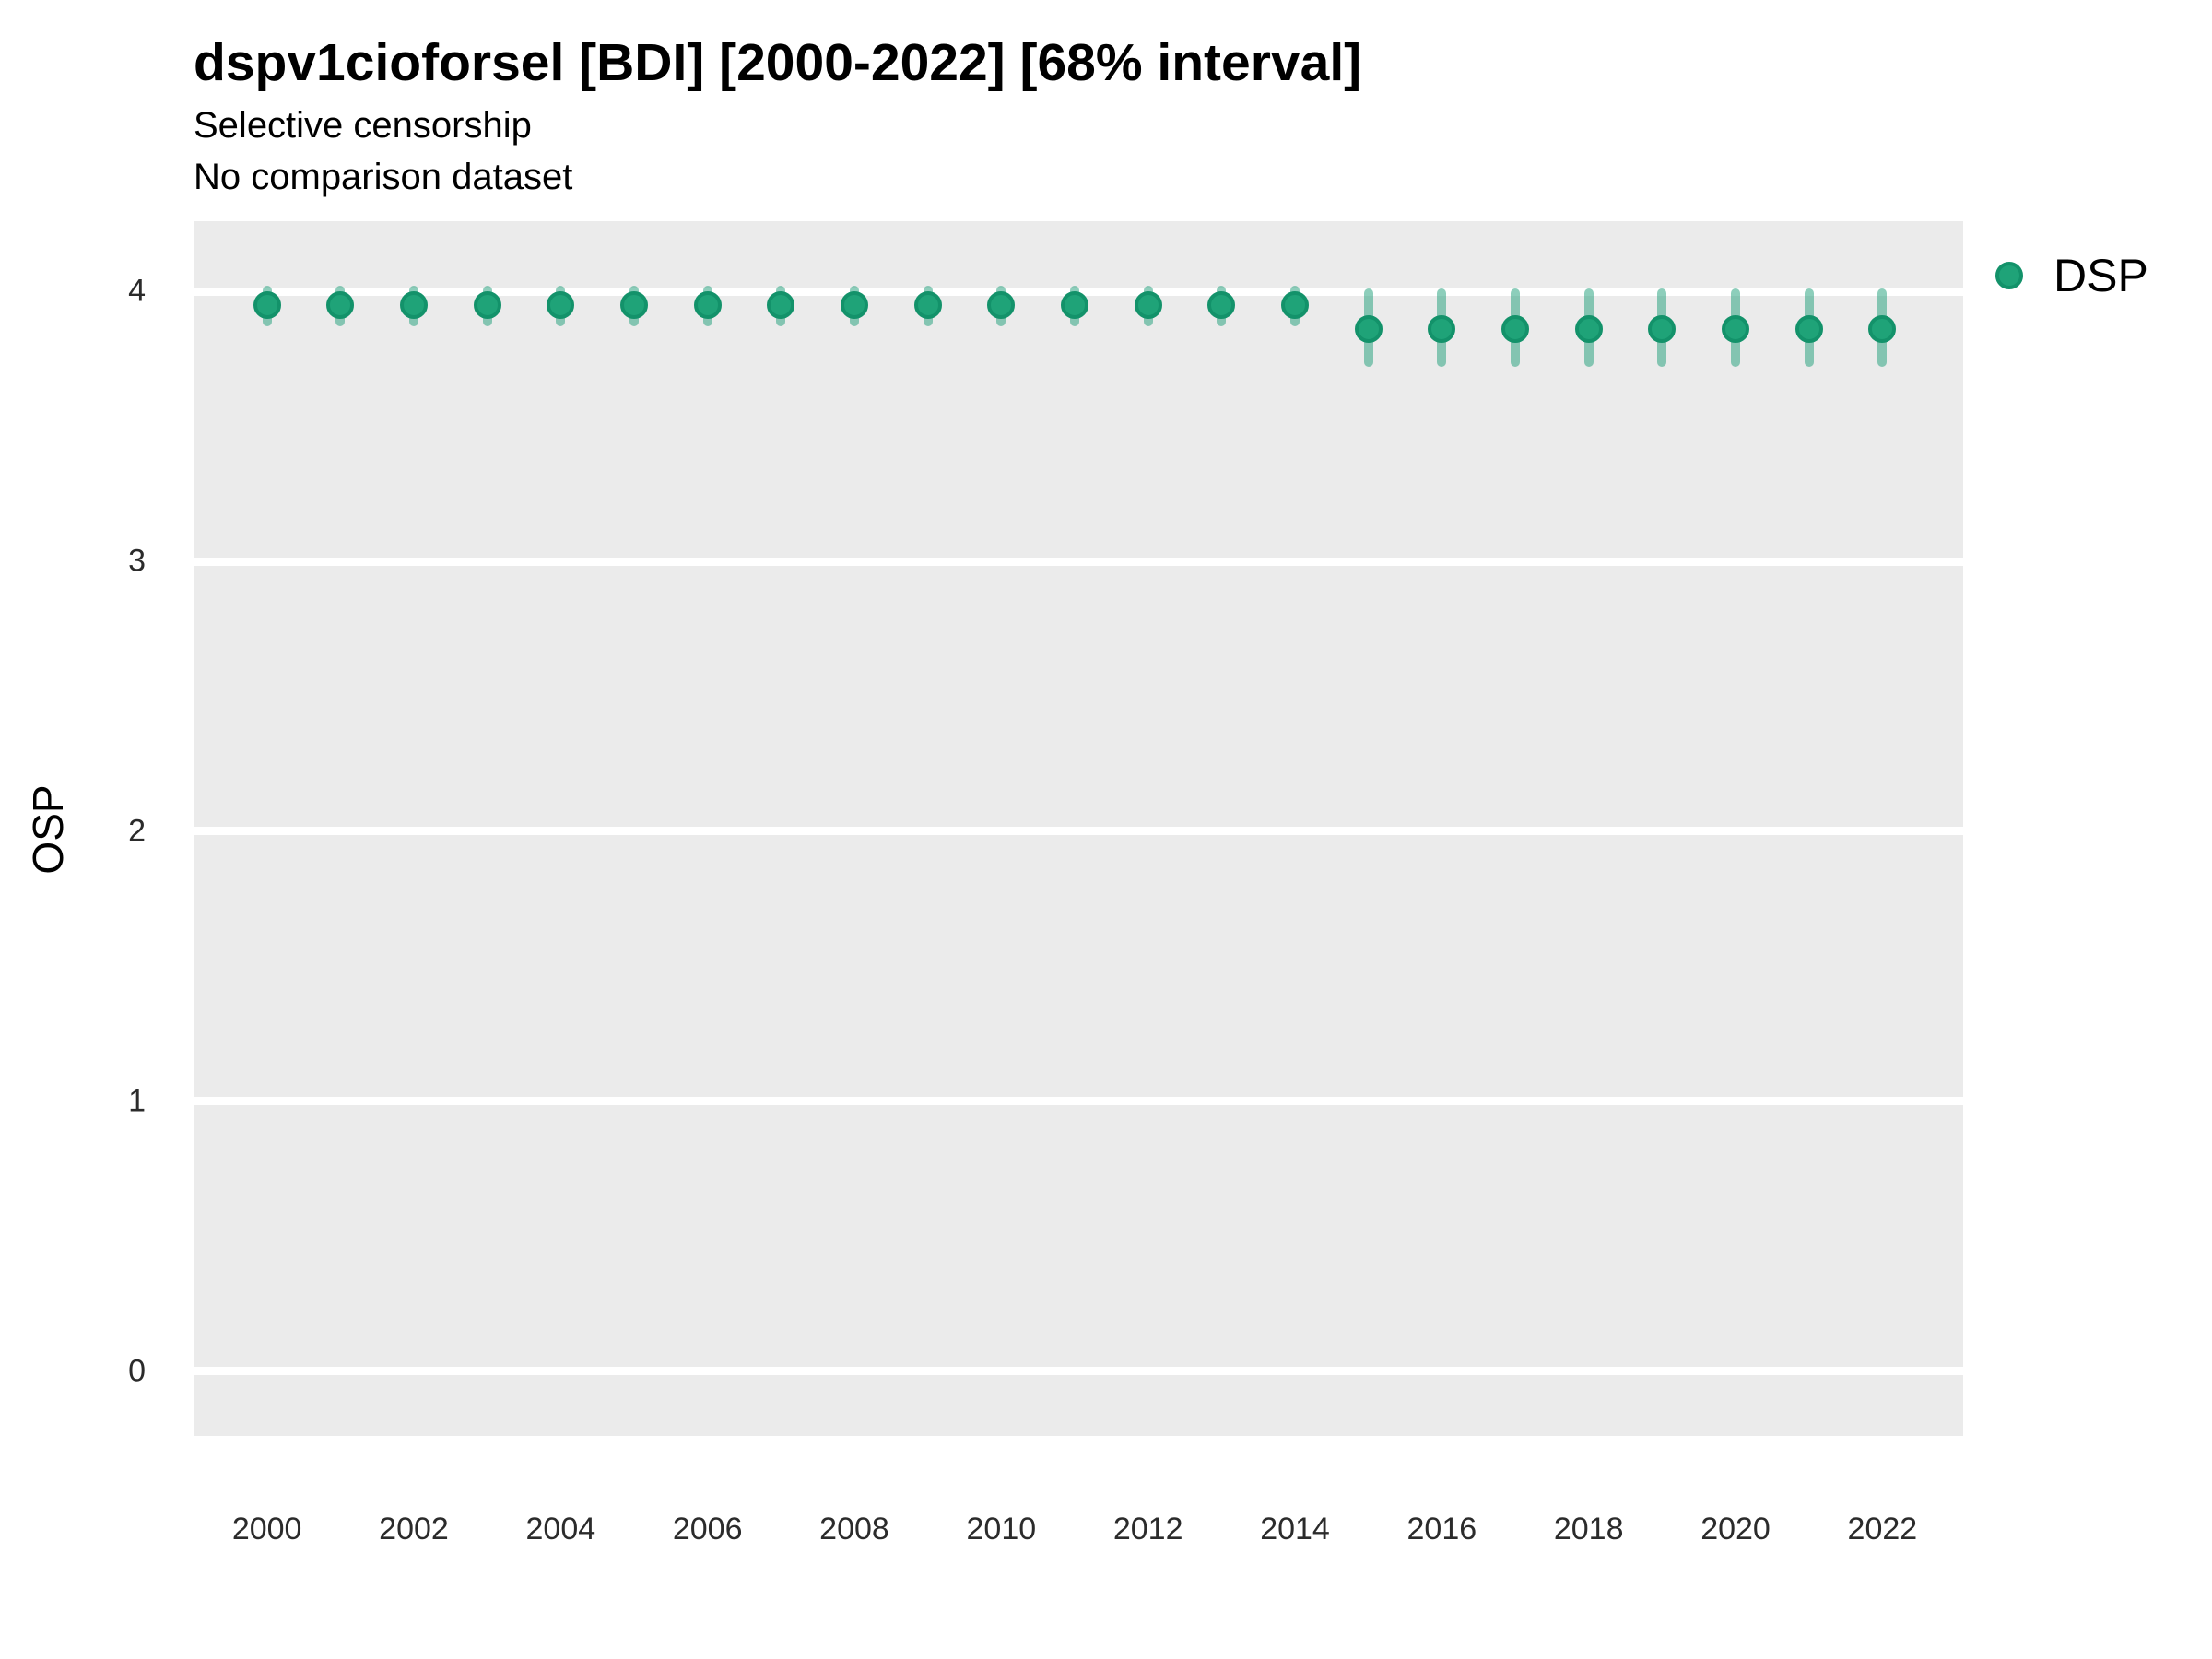 This screenshot has height=1659, width=2212. What do you see at coordinates (383, 177) in the screenshot?
I see `chart-subtitle-line2: No comparison dataset` at bounding box center [383, 177].